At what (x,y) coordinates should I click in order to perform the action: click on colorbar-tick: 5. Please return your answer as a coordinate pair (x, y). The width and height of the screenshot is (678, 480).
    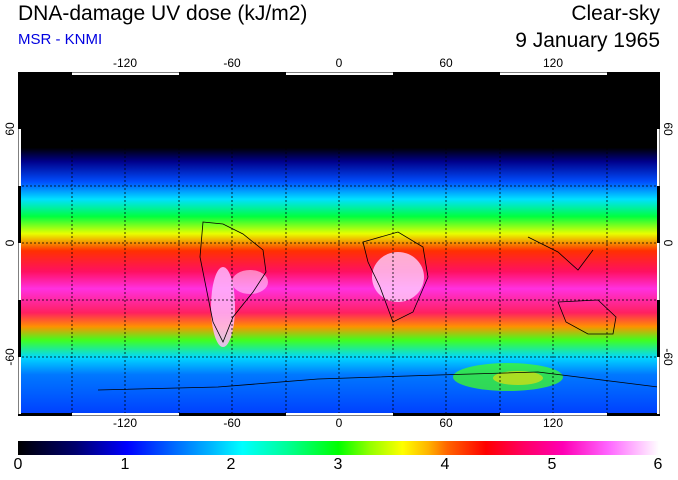
    Looking at the image, I should click on (552, 464).